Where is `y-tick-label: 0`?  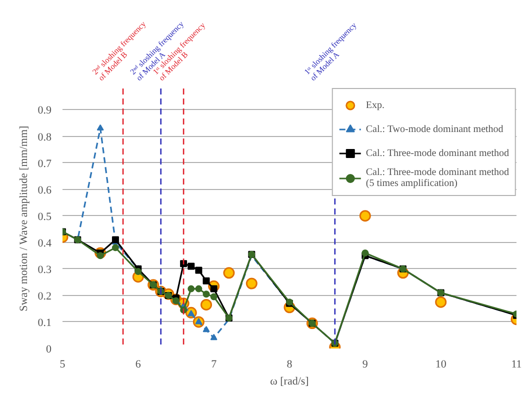
y-tick-label: 0 is located at coordinates (49, 350).